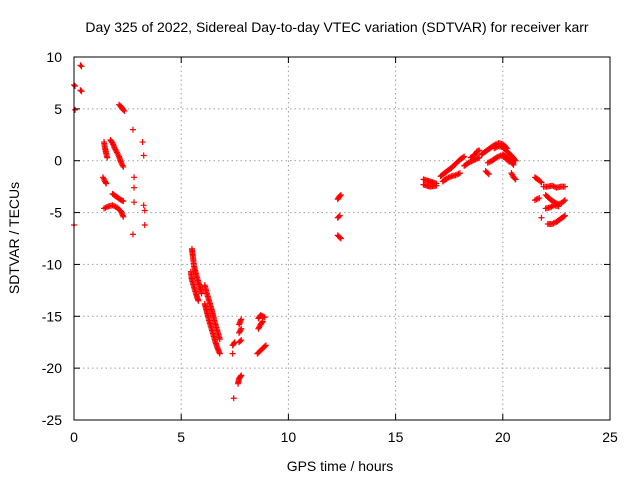  What do you see at coordinates (52, 368) in the screenshot?
I see `y-tick-label: -20` at bounding box center [52, 368].